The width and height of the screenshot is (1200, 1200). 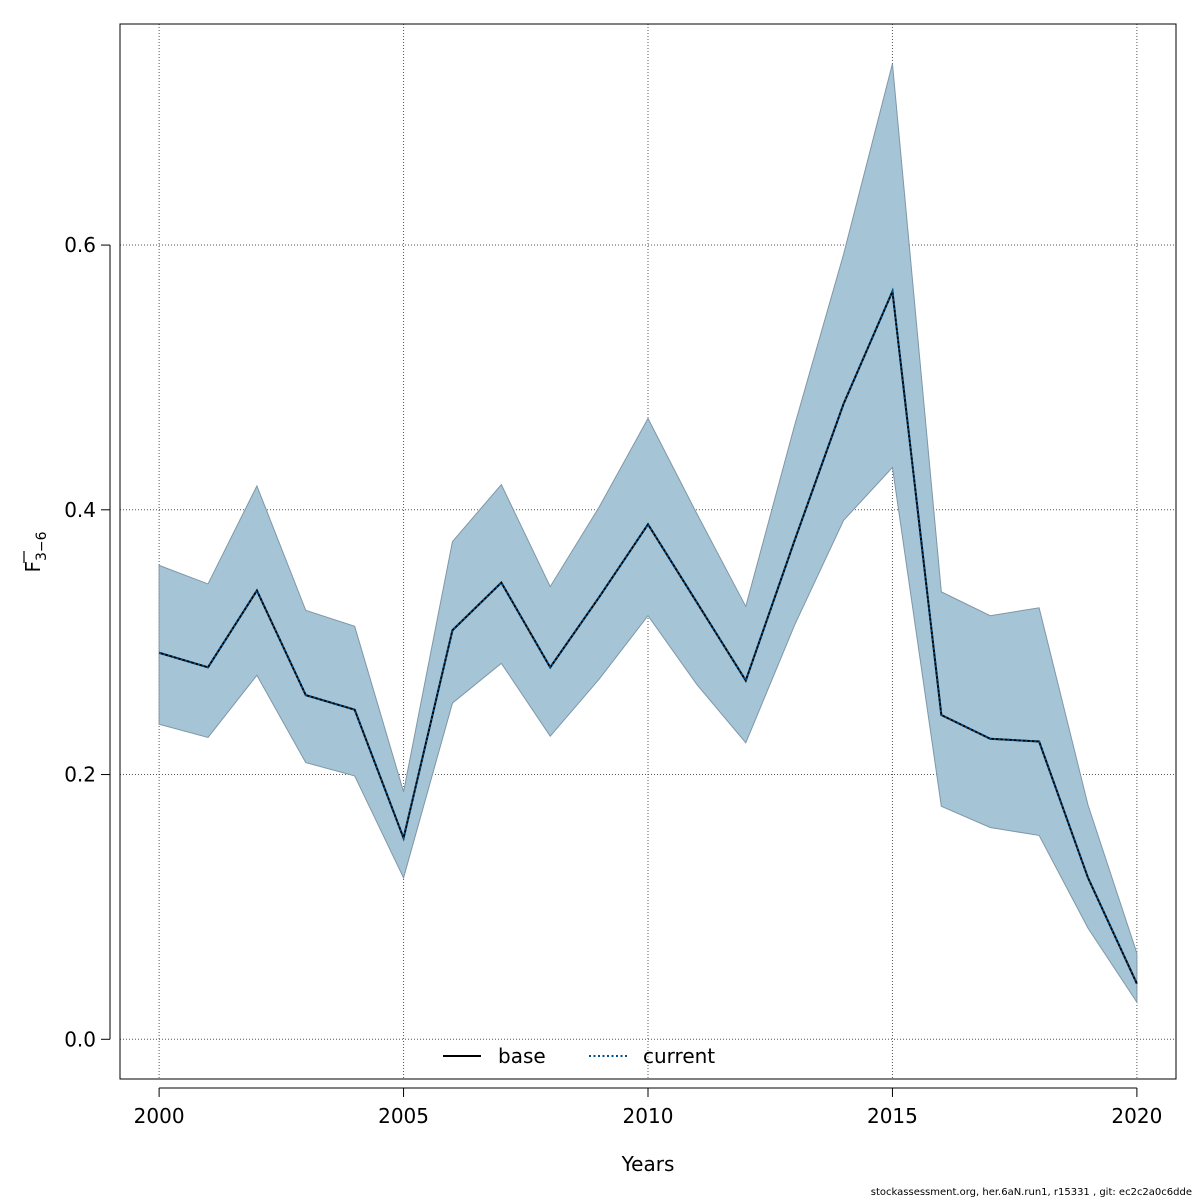 What do you see at coordinates (80, 245) in the screenshot?
I see `y-tick-label: 0.6` at bounding box center [80, 245].